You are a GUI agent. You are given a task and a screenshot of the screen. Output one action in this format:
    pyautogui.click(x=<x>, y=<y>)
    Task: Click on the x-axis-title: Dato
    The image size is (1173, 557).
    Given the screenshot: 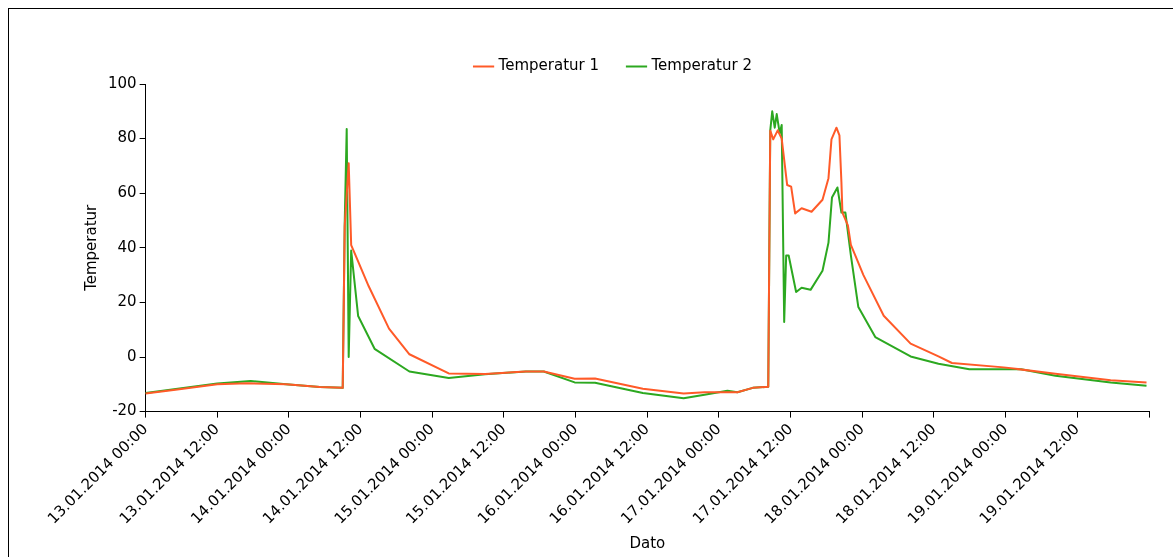 What is the action you would take?
    pyautogui.click(x=647, y=542)
    